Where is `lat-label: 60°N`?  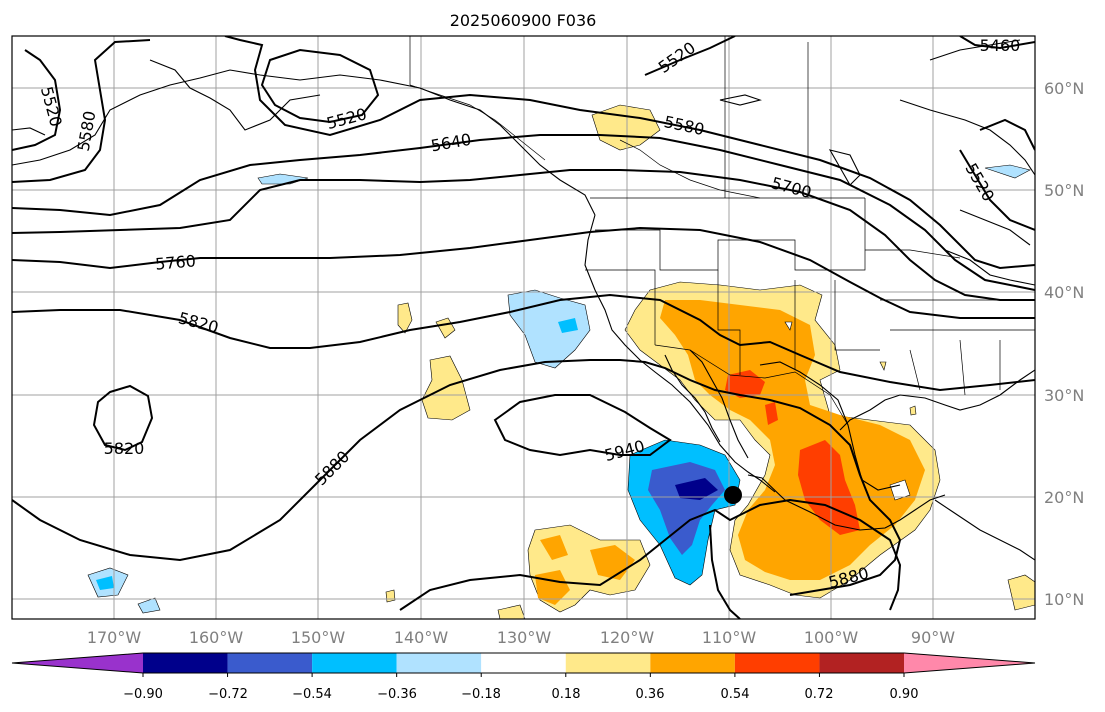
lat-label: 60°N is located at coordinates (1064, 88).